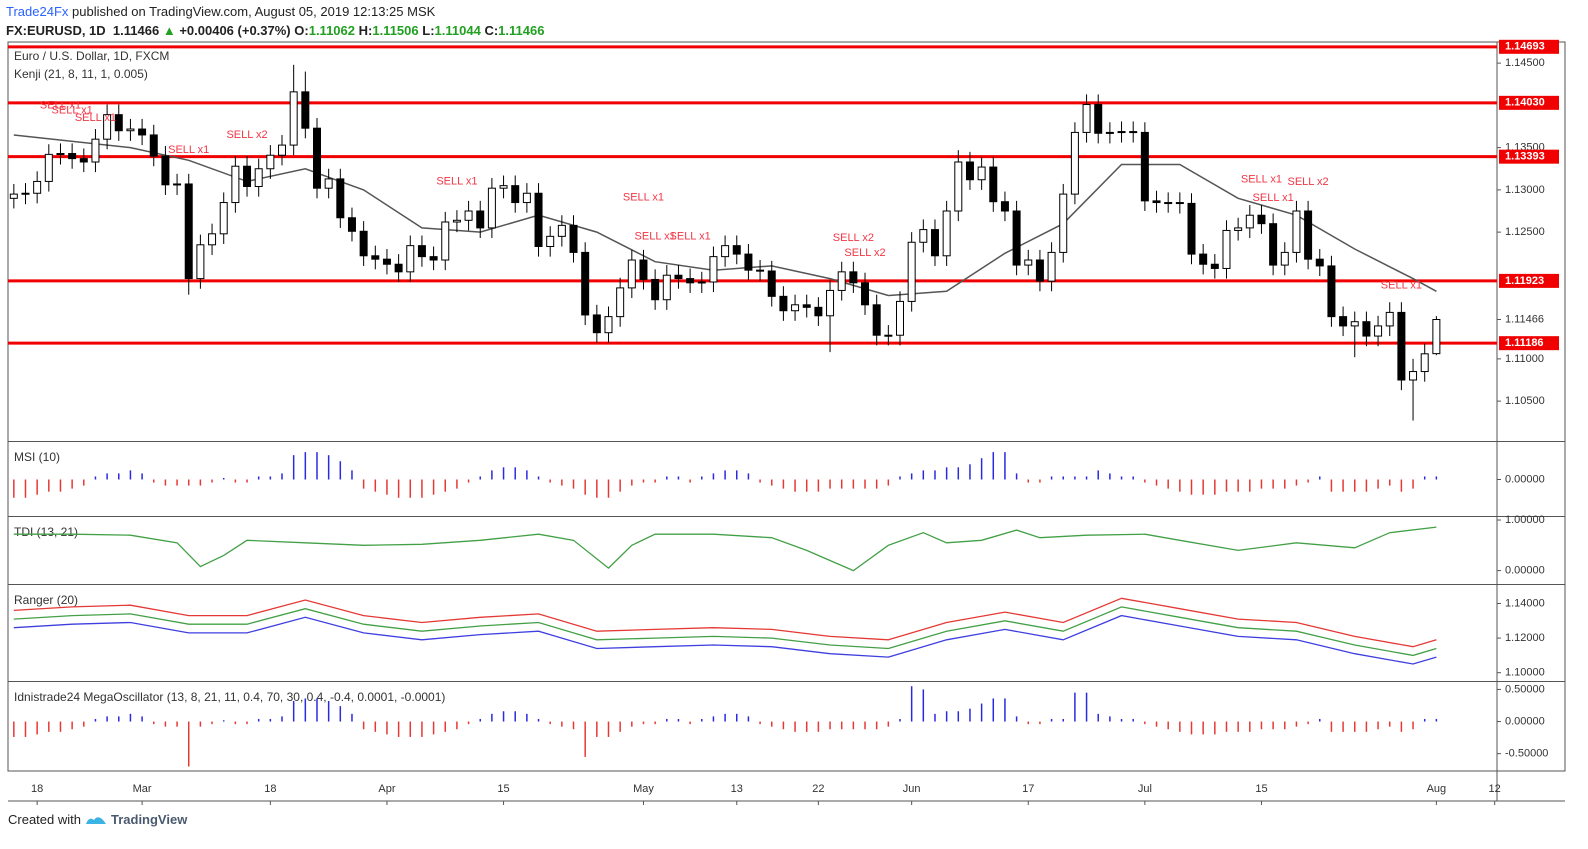 This screenshot has width=1588, height=849. What do you see at coordinates (46, 532) in the screenshot?
I see `panel-title: TDI (13, 21)` at bounding box center [46, 532].